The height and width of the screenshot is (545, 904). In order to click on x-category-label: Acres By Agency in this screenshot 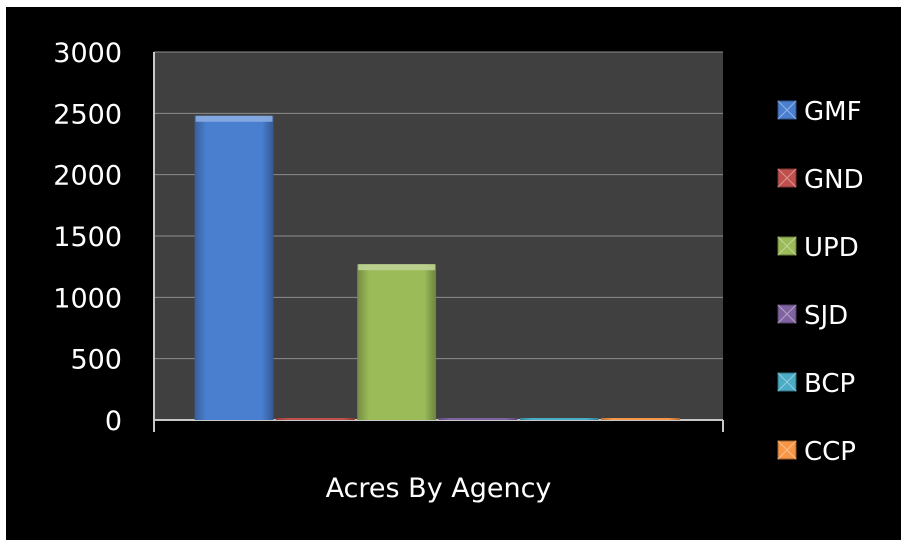, I will do `click(439, 488)`.